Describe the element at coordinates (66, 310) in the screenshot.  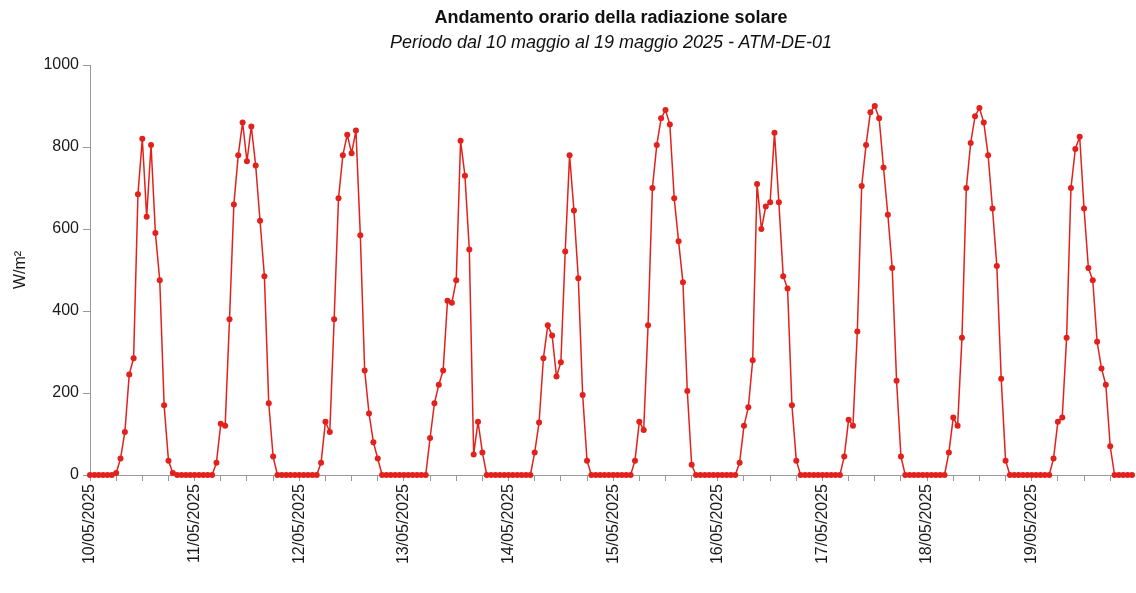
I see `y-tick-label: 400` at that location.